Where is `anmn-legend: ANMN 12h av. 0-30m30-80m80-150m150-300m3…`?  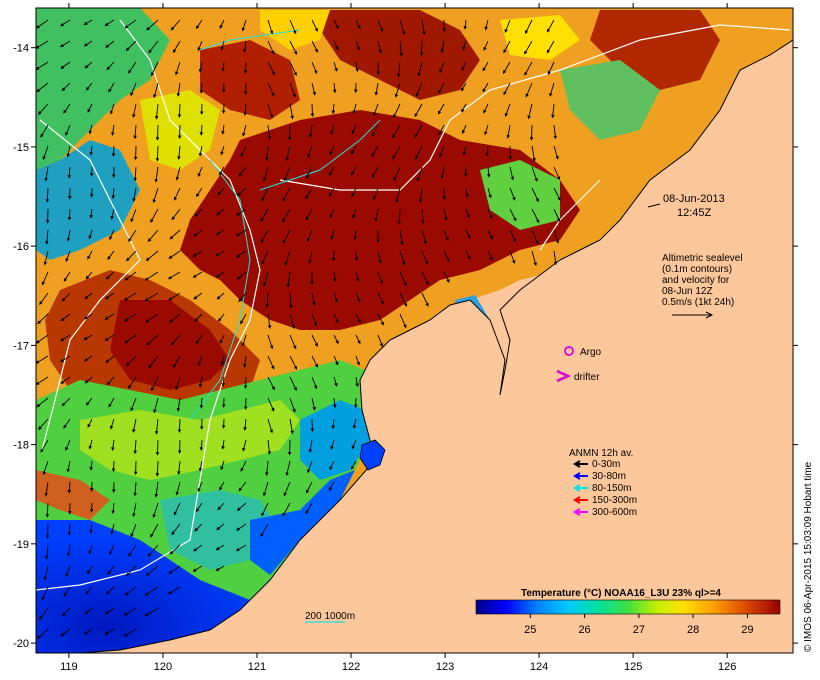 anmn-legend: ANMN 12h av. 0-30m30-80m80-150m150-300m3… is located at coordinates (603, 483).